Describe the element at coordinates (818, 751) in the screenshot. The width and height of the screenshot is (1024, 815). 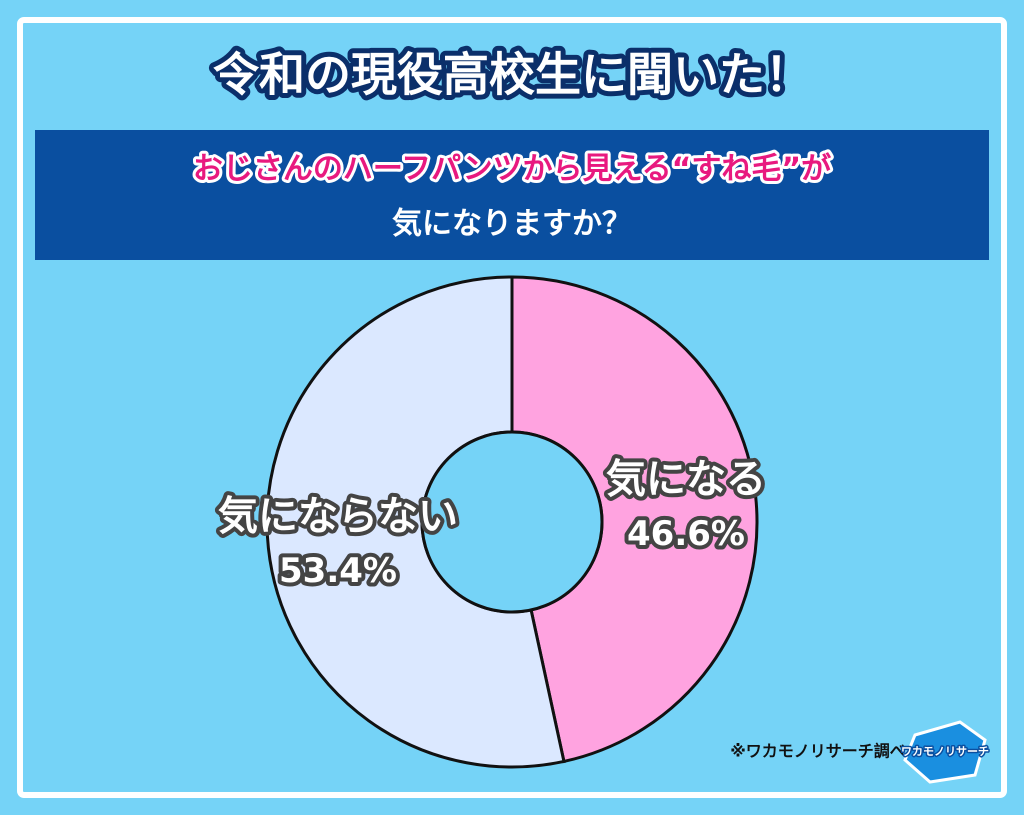
I see `source-note: ※ワカモノリサーチ調べ` at that location.